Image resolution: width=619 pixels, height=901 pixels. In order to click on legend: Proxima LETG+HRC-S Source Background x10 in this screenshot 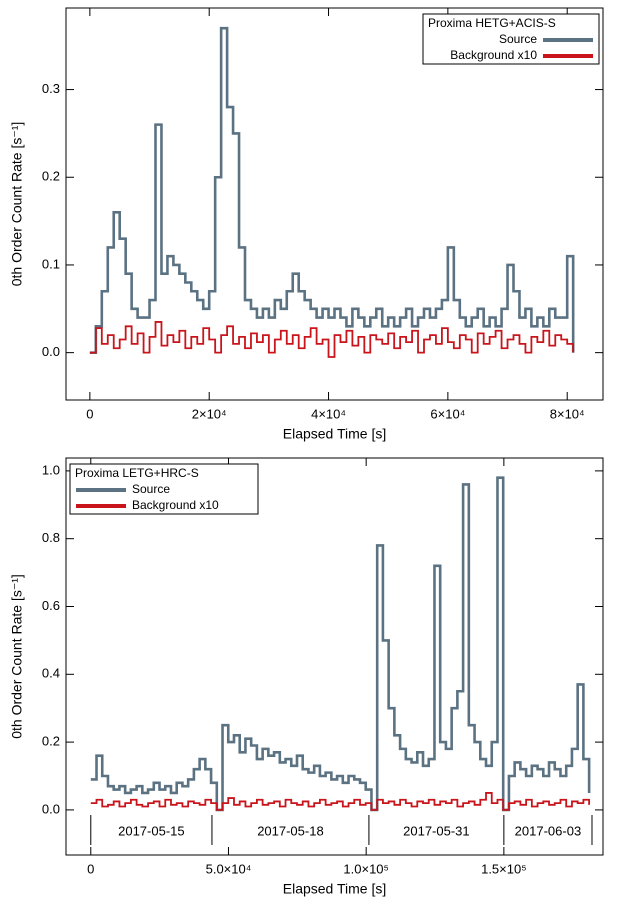, I will do `click(164, 489)`.